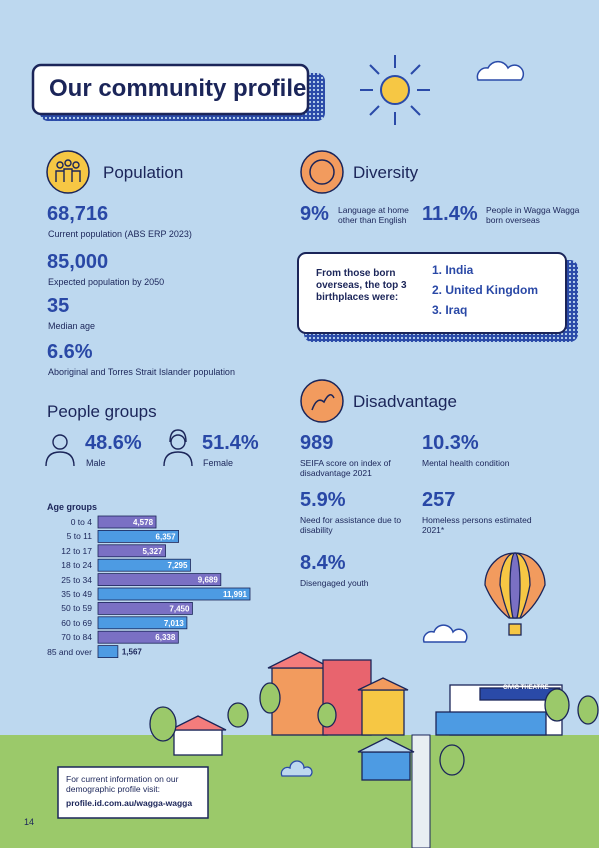 The height and width of the screenshot is (848, 599). Describe the element at coordinates (96, 463) in the screenshot. I see `stat-label: Male` at that location.